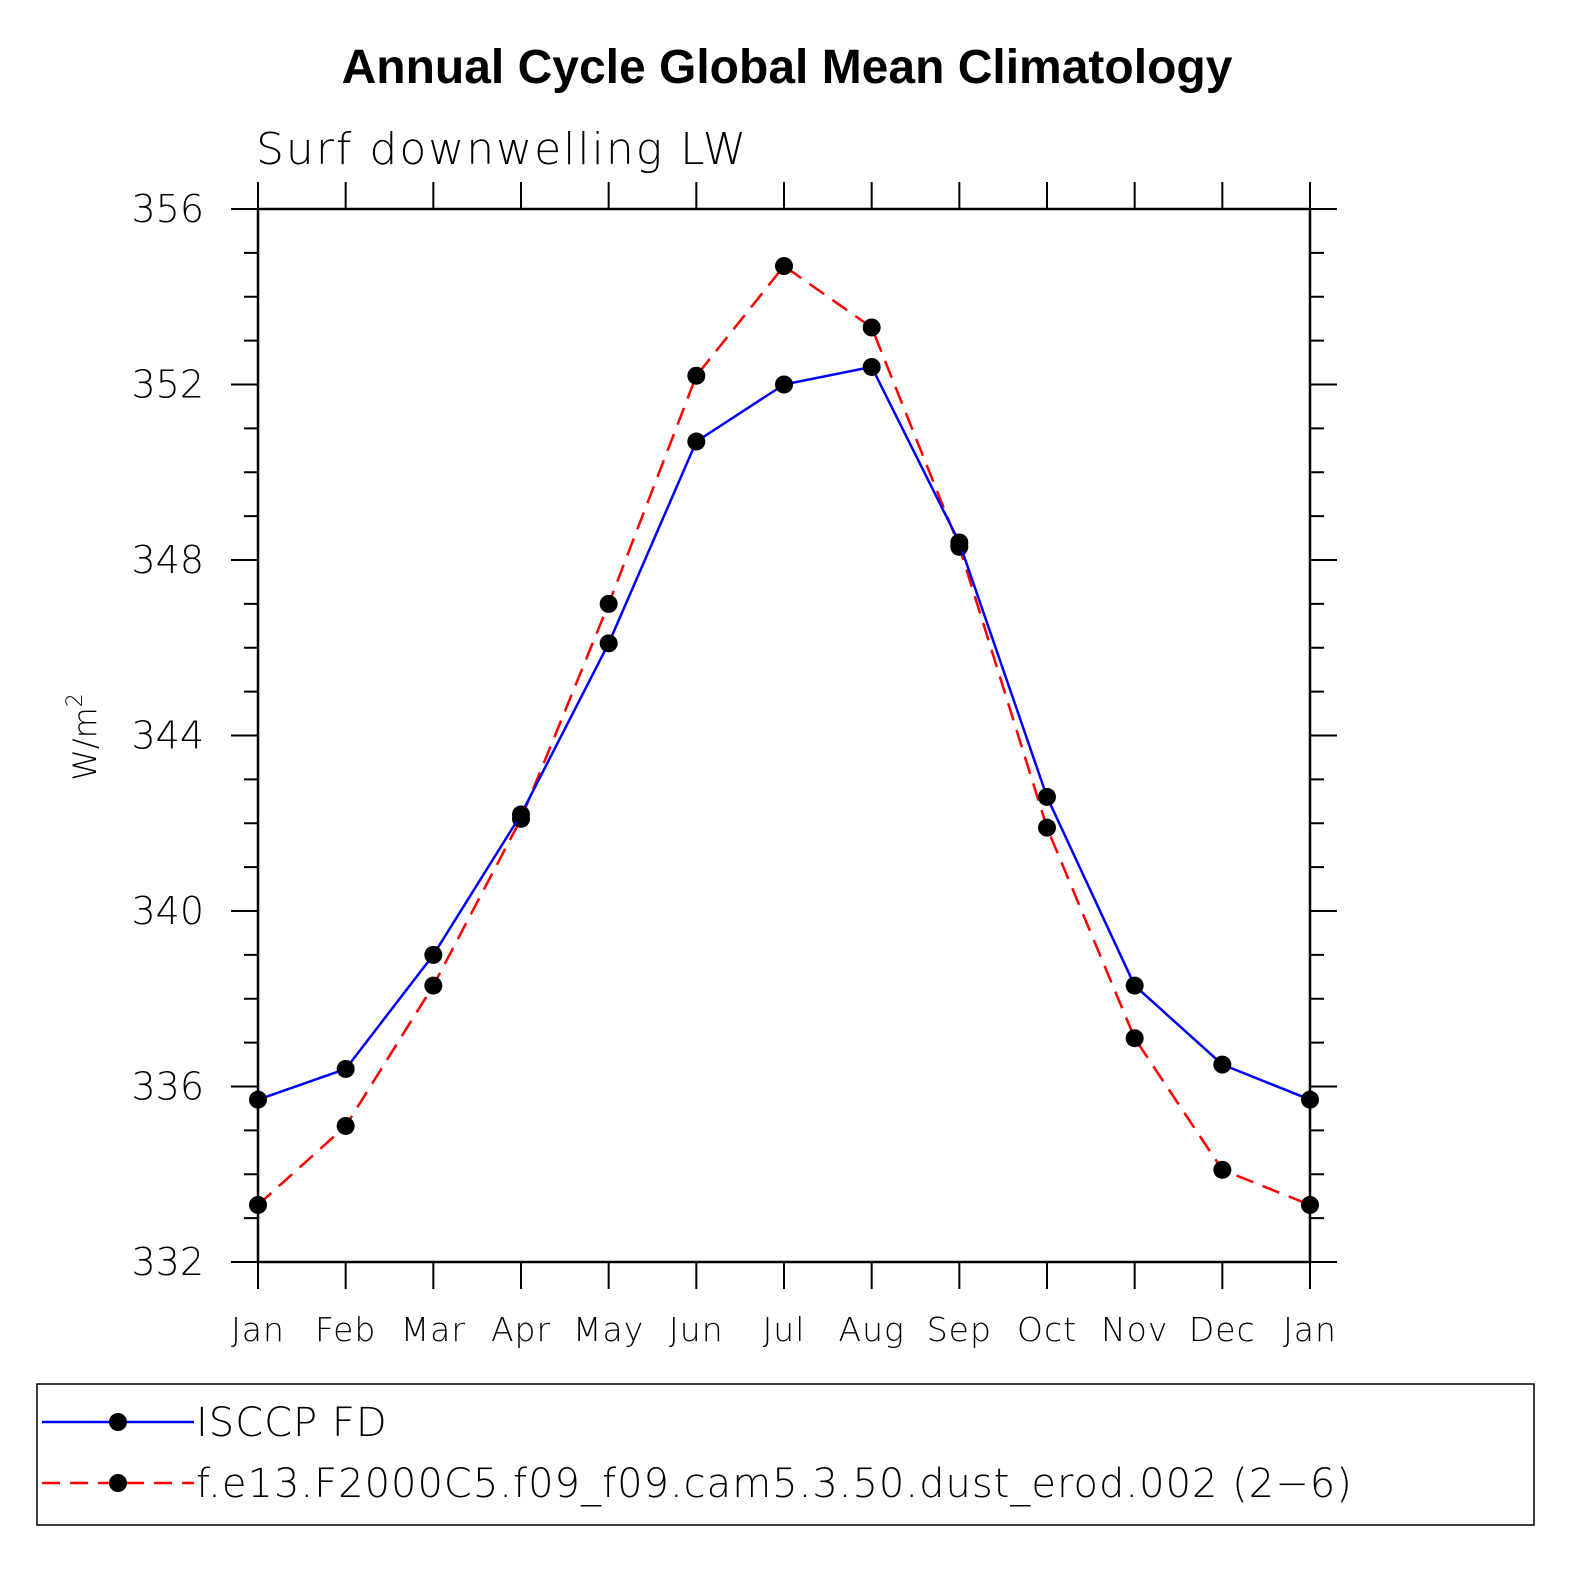 Image resolution: width=1574 pixels, height=1574 pixels. I want to click on svg-text: W/m2, so click(83, 737).